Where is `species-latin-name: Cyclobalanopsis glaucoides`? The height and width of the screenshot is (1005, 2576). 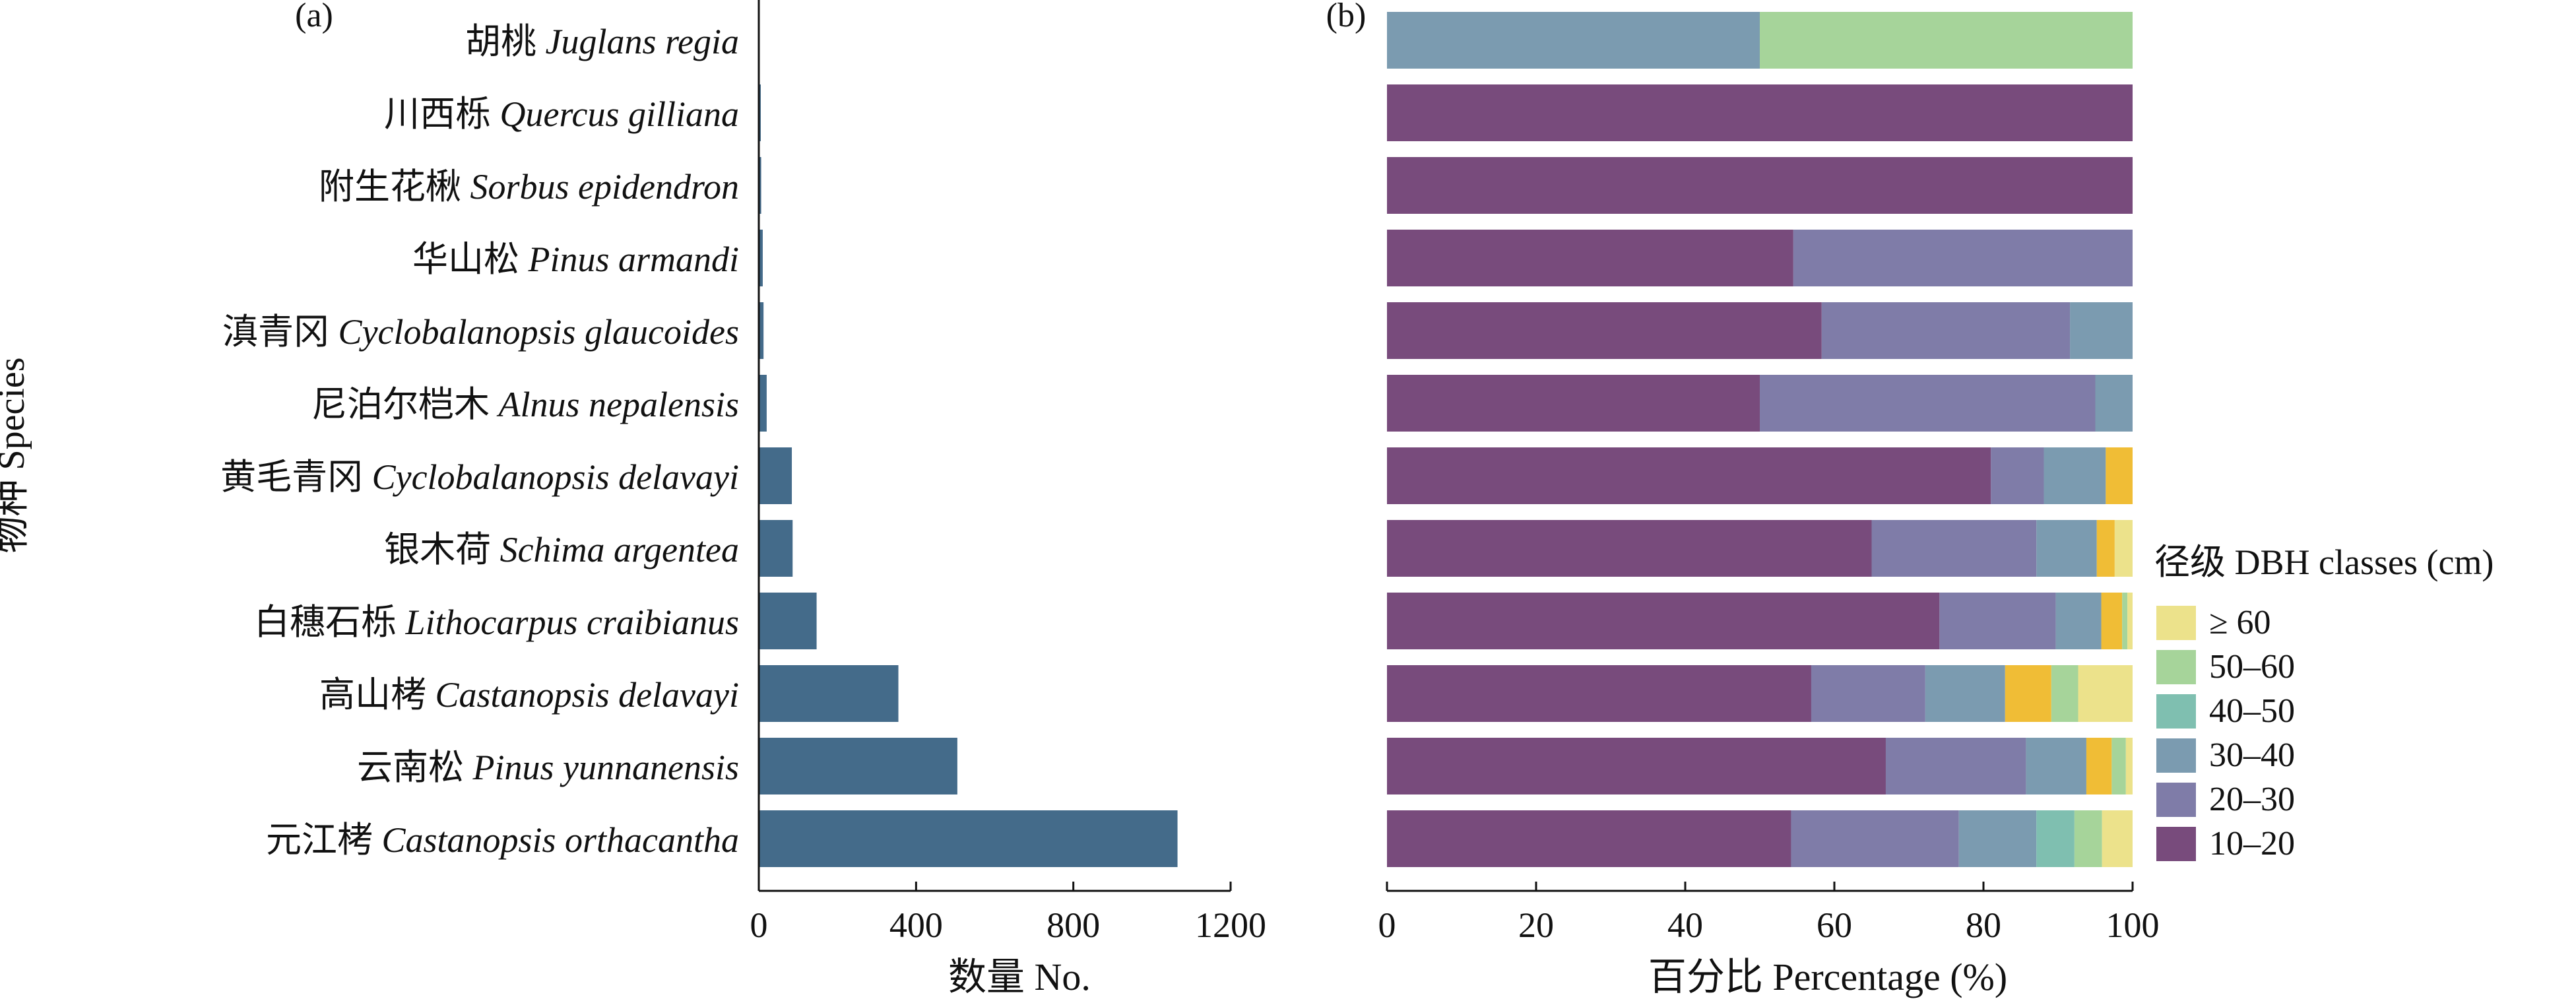 species-latin-name: Cyclobalanopsis glaucoides is located at coordinates (538, 332).